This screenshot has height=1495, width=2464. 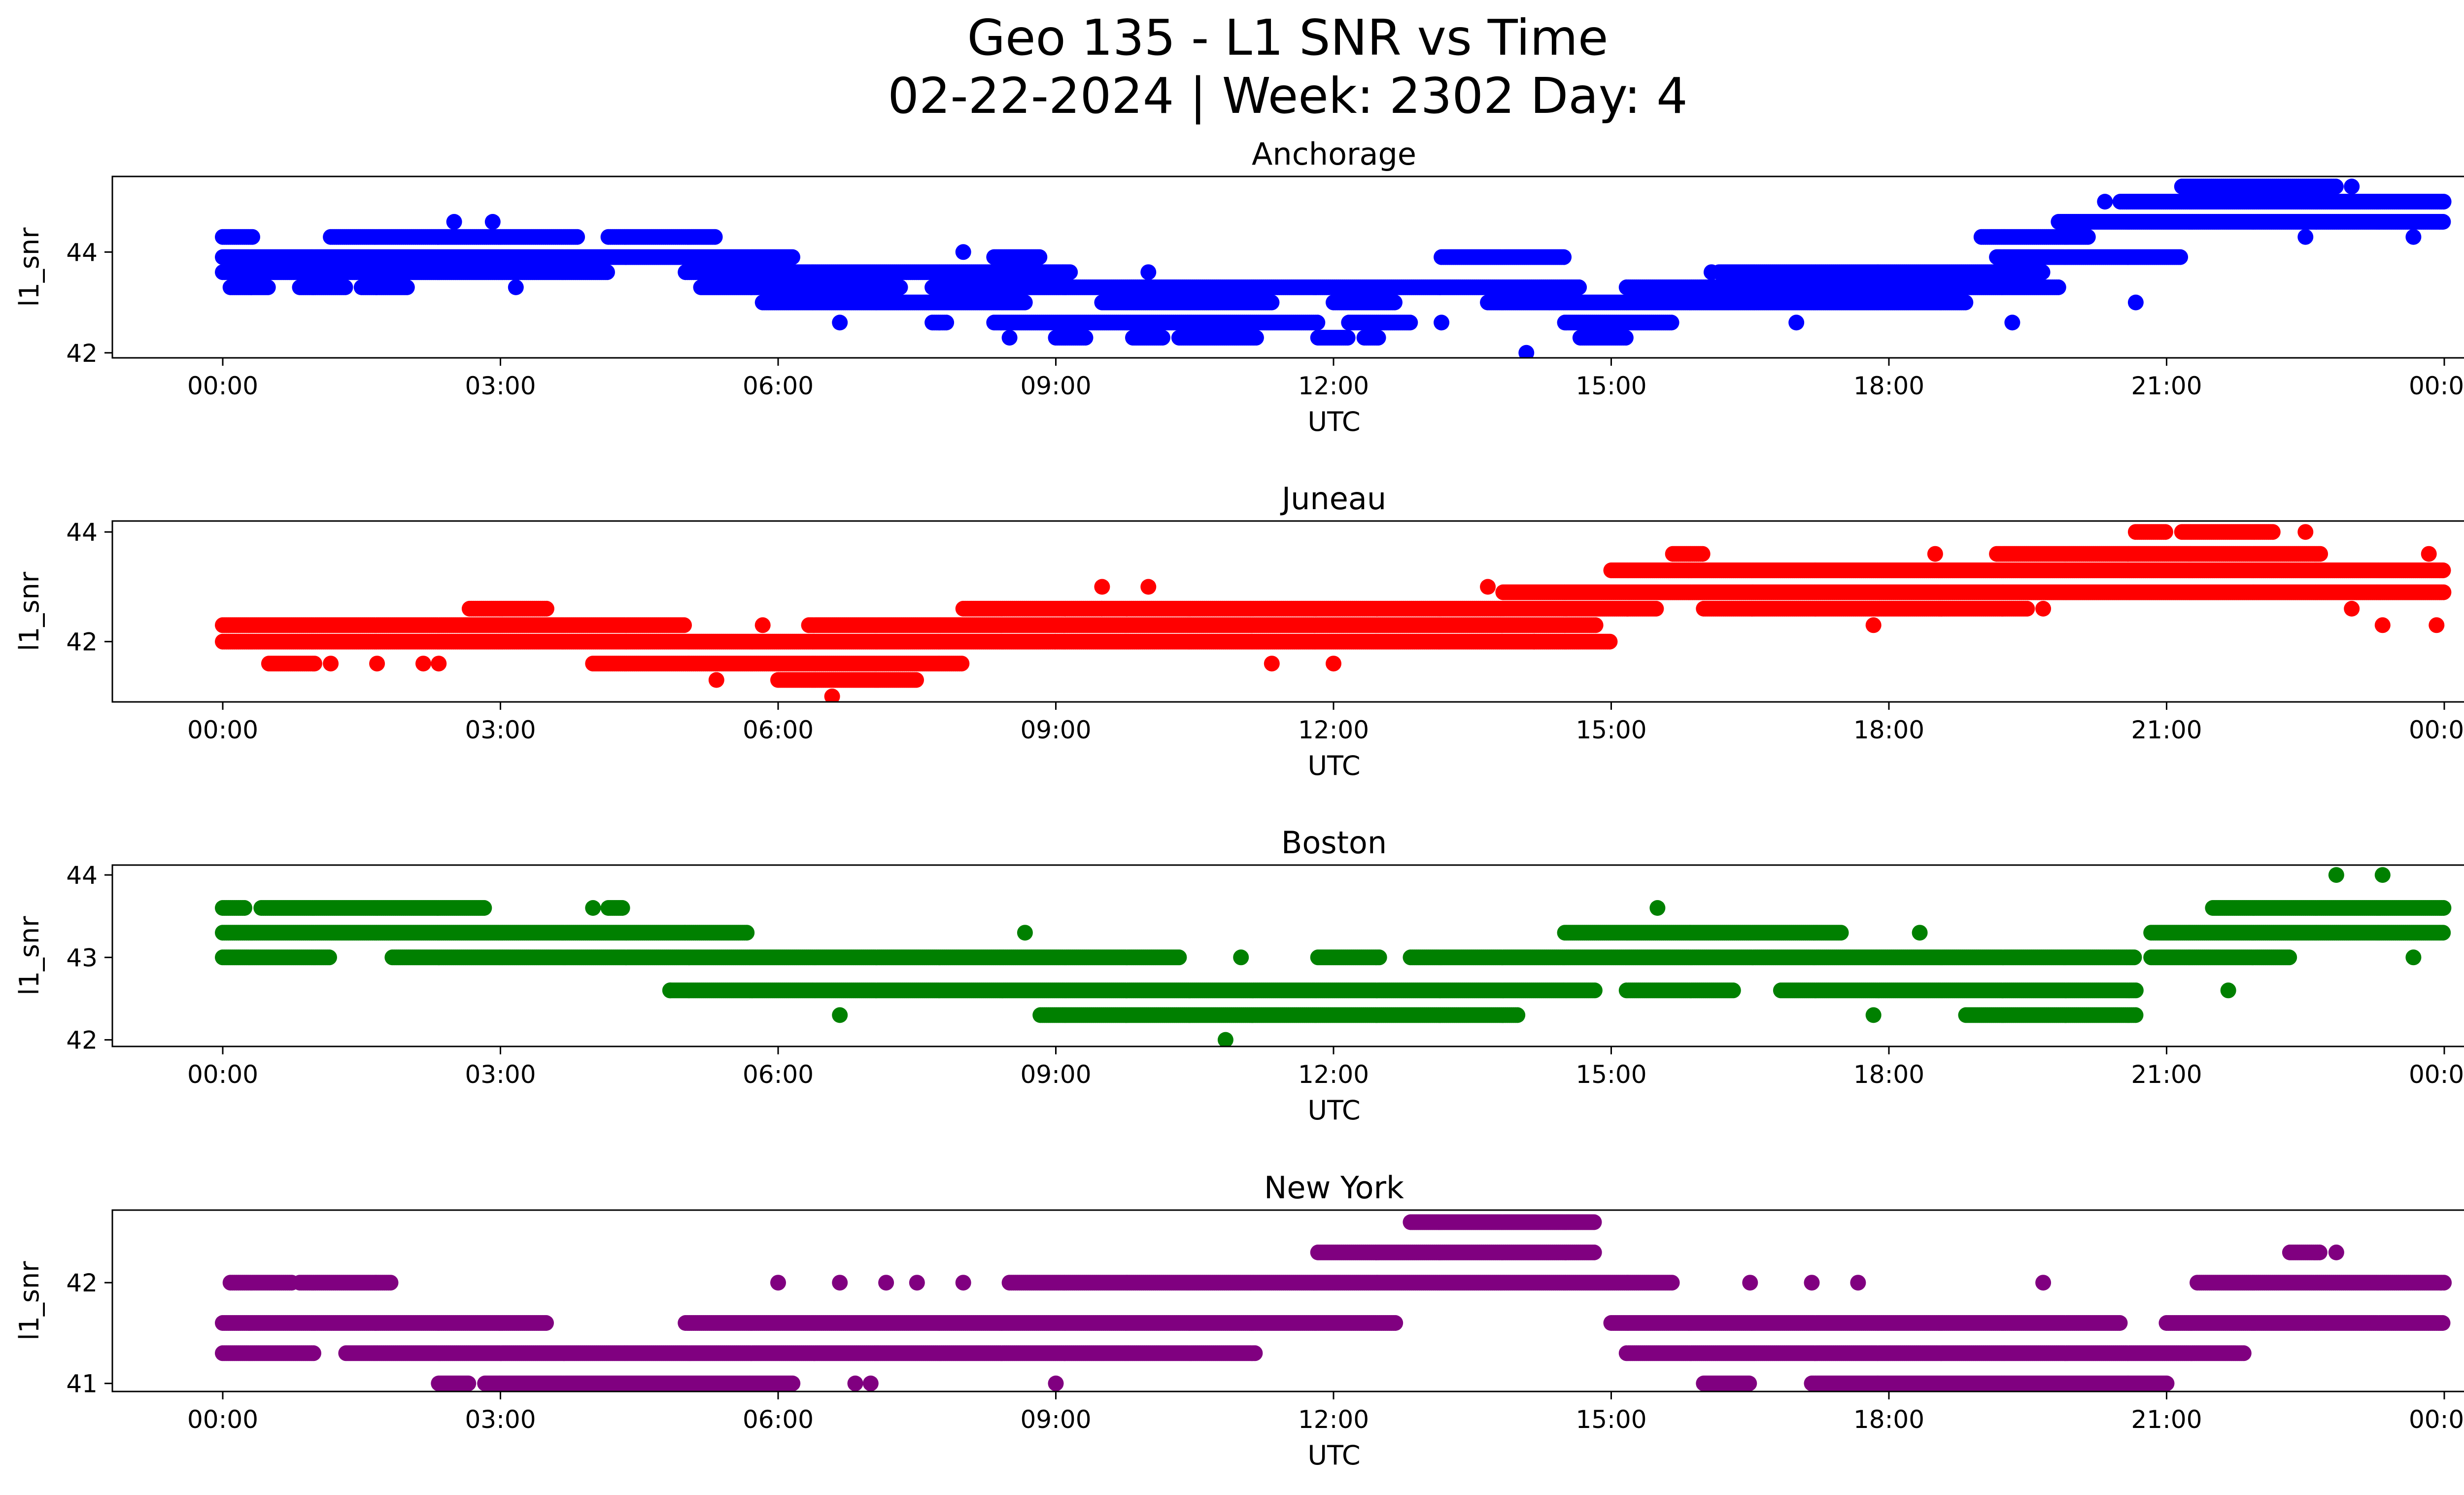 What do you see at coordinates (2166, 386) in the screenshot?
I see `x-tick-label: 21:00` at bounding box center [2166, 386].